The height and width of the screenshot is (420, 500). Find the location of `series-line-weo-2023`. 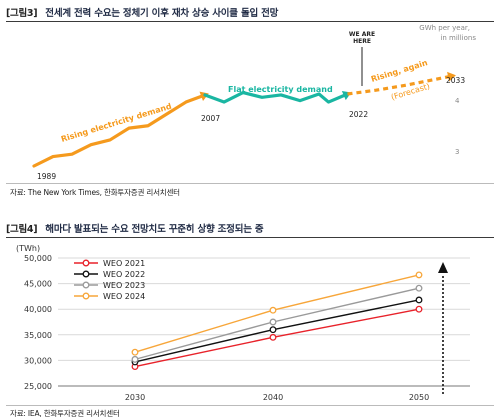

series-line-weo-2023 is located at coordinates (277, 324).